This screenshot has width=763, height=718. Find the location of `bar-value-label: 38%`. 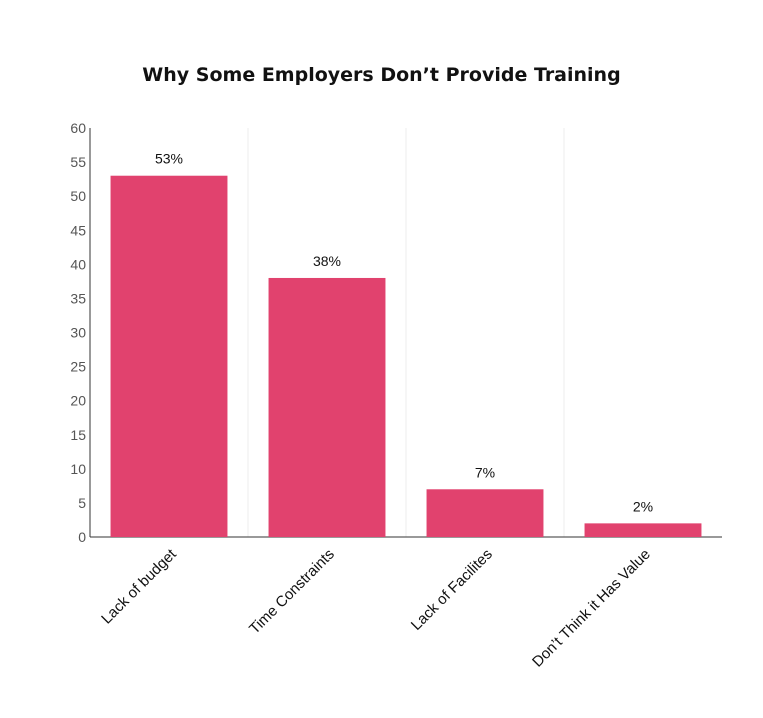

bar-value-label: 38% is located at coordinates (327, 261).